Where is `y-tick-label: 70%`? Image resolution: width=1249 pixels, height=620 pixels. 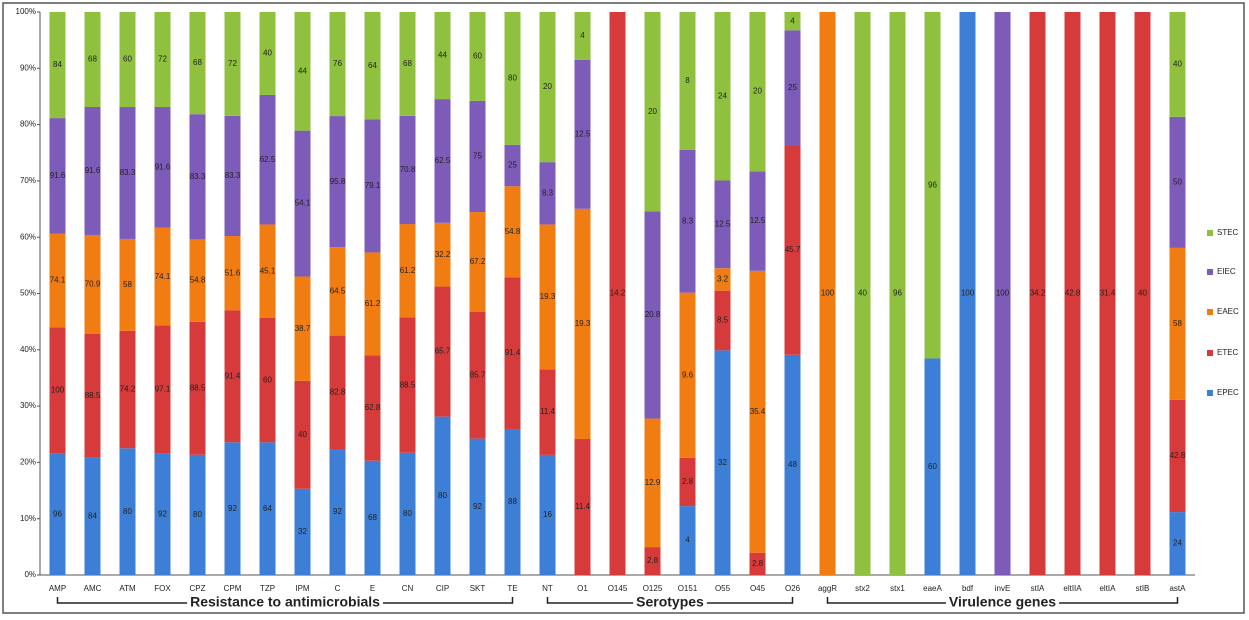 y-tick-label: 70% is located at coordinates (28, 180).